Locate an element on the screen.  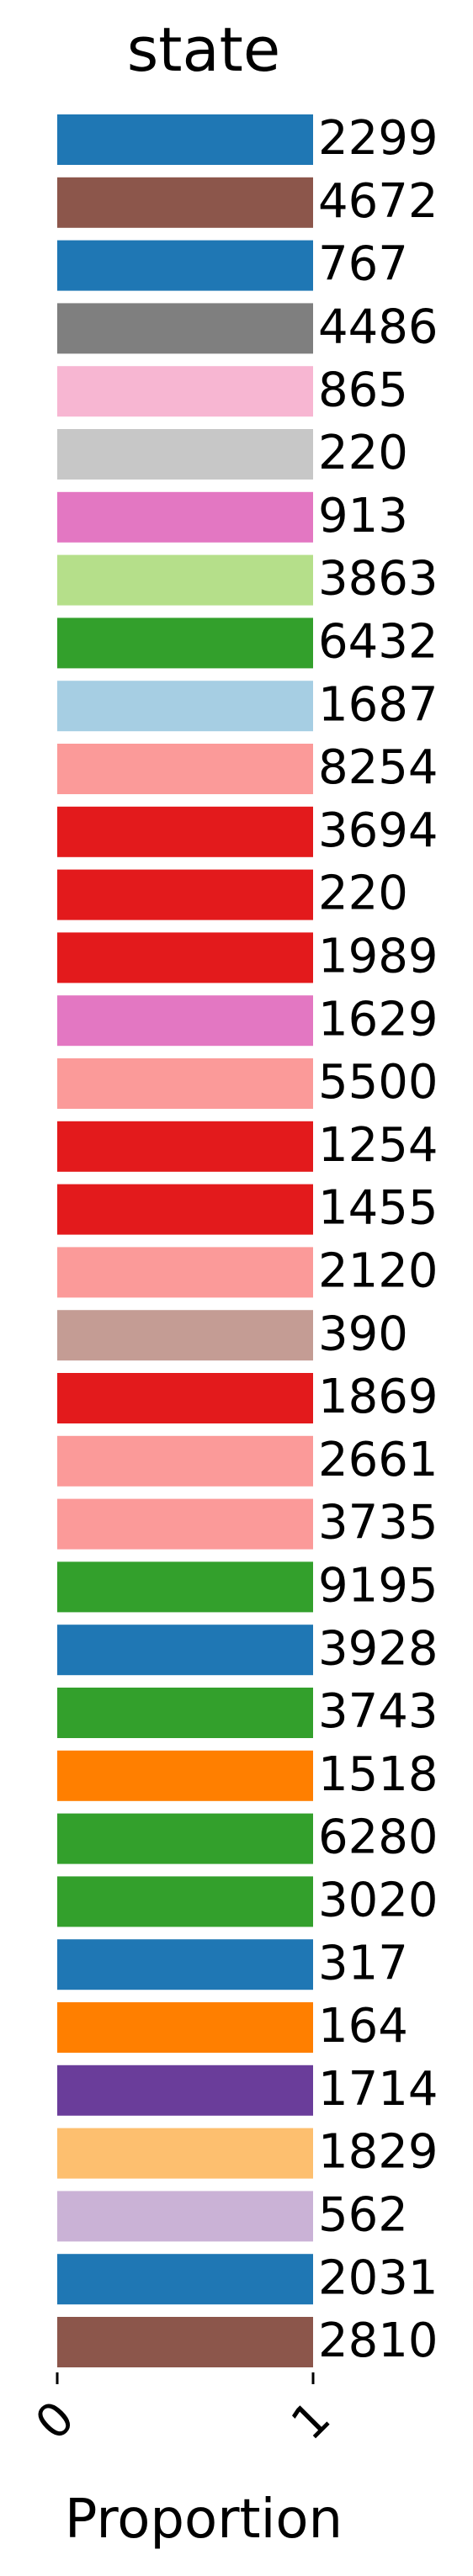
bar-value-label-9: 1687 is located at coordinates (378, 704).